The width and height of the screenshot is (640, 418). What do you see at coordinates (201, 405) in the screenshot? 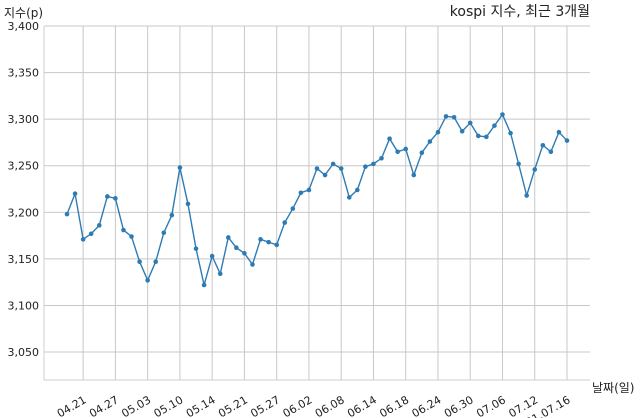
I see `x-tick-label: 05.14` at bounding box center [201, 405].